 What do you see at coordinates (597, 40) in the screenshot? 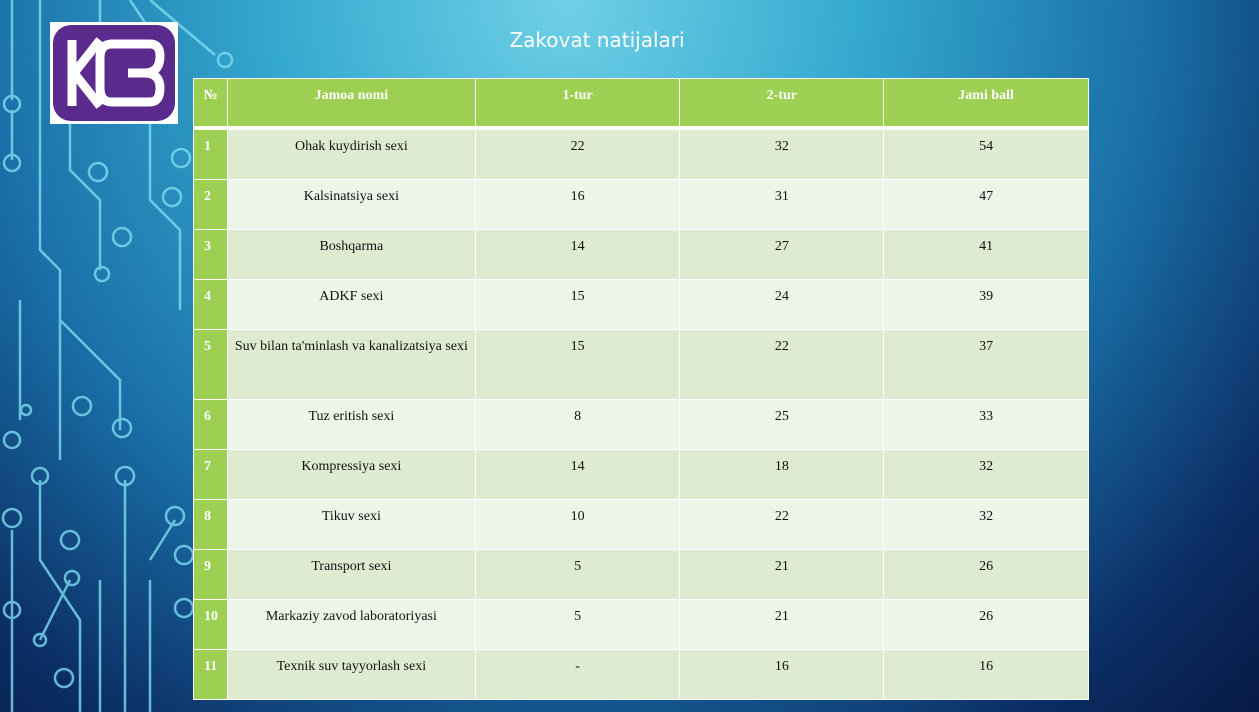
I see `slide-title: Zakovat natijalari` at bounding box center [597, 40].